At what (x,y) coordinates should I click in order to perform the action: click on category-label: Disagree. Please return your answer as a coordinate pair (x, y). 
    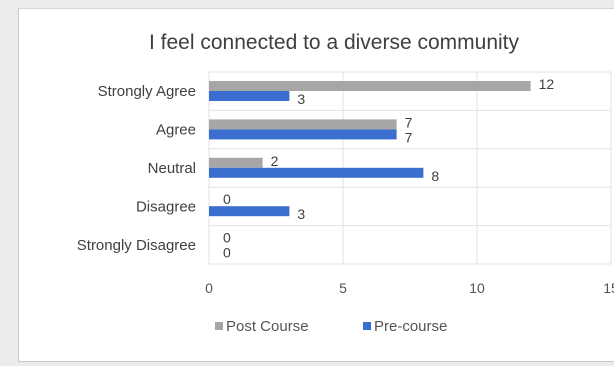
    Looking at the image, I should click on (166, 206).